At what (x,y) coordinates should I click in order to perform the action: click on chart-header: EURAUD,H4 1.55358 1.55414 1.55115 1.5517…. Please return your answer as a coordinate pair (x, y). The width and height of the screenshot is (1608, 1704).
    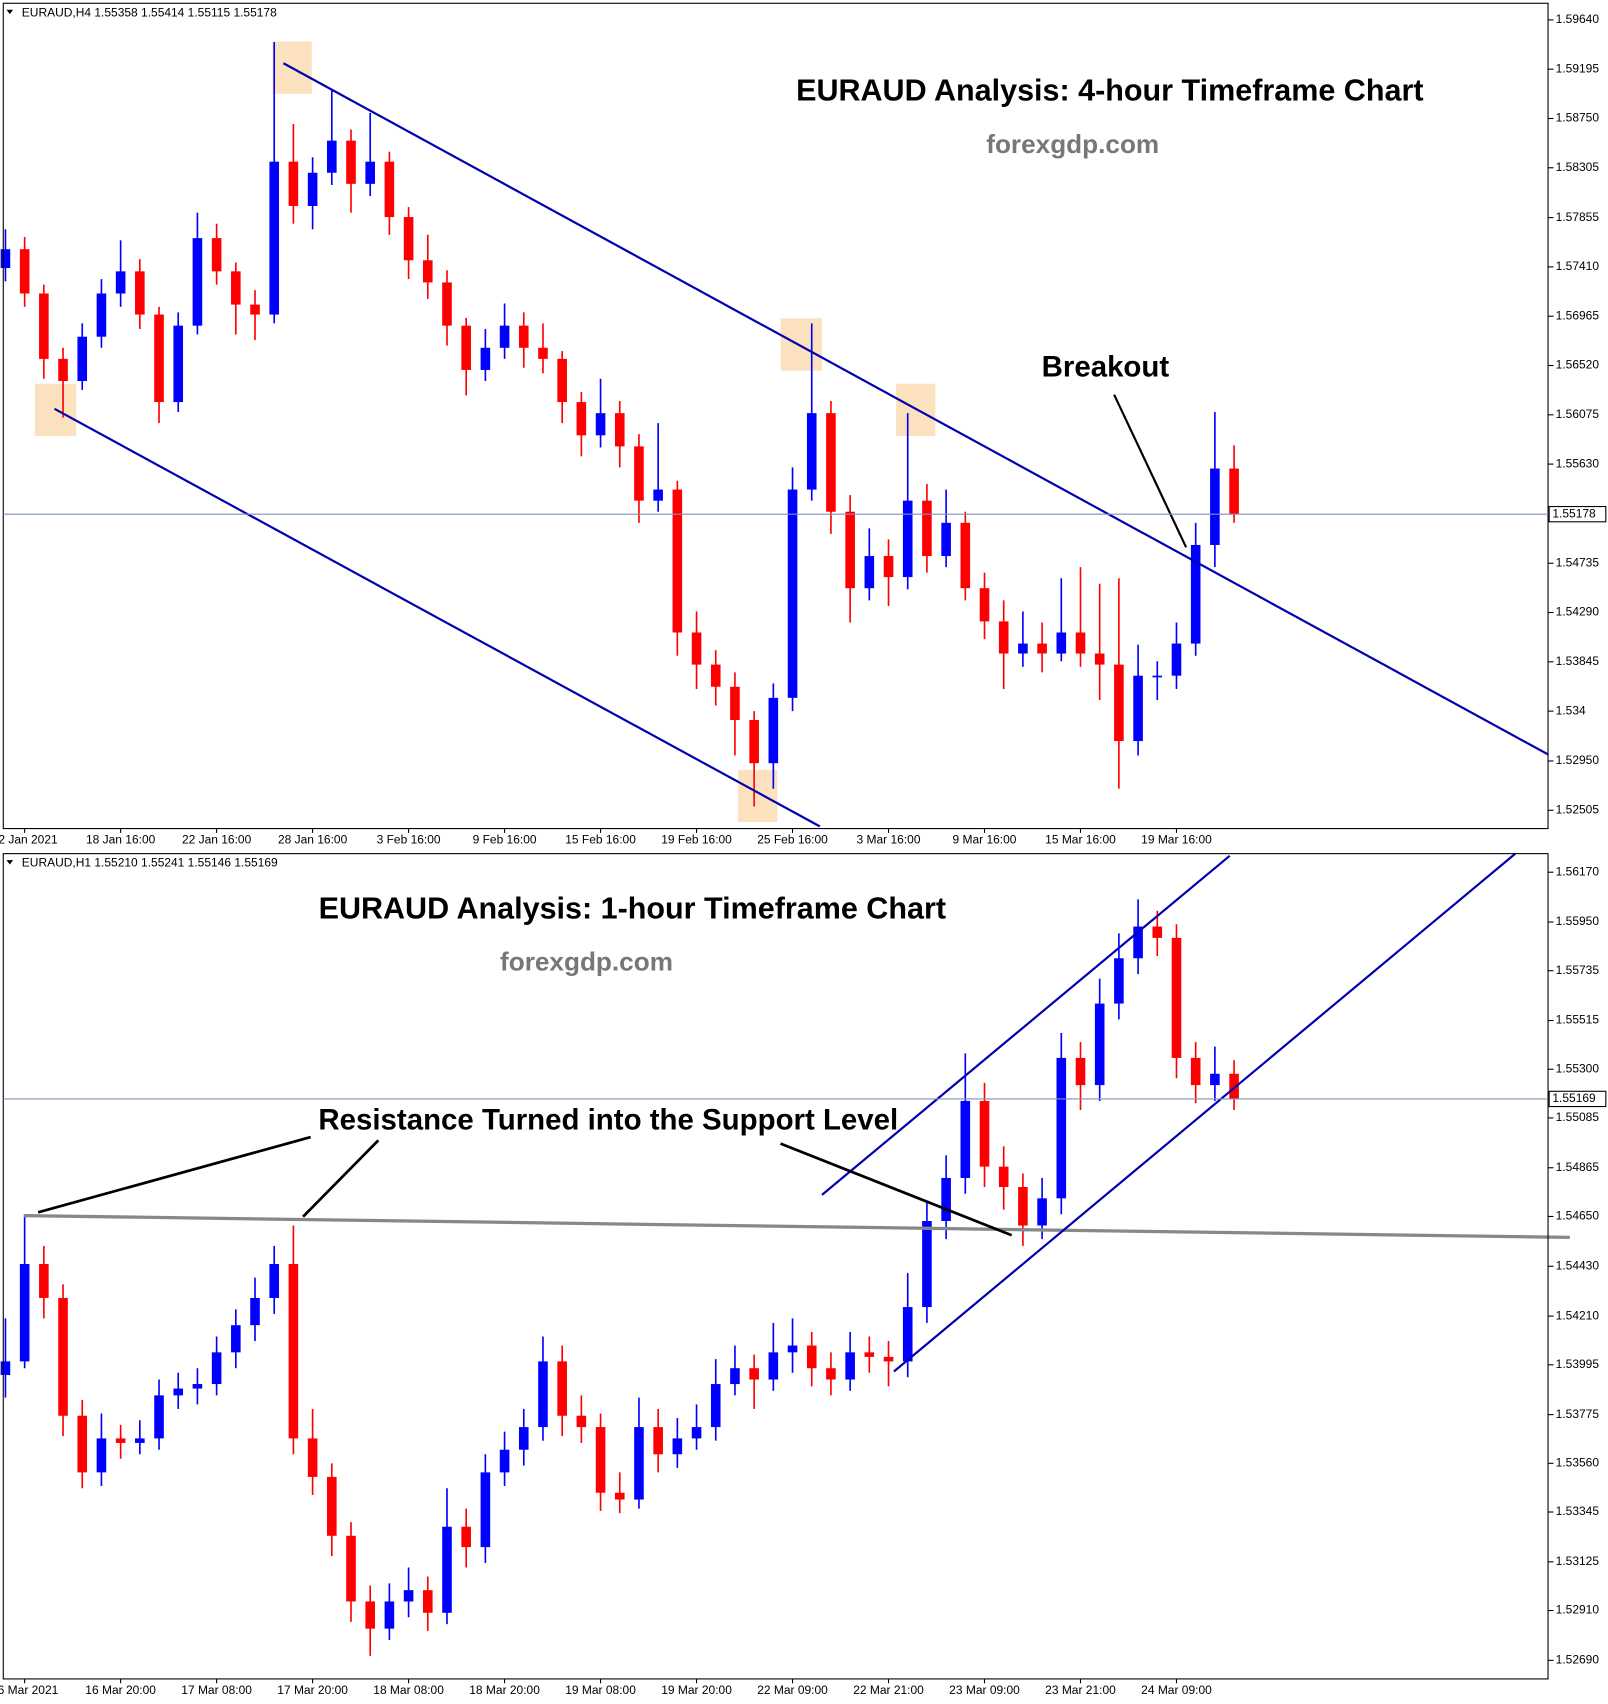
    Looking at the image, I should click on (149, 12).